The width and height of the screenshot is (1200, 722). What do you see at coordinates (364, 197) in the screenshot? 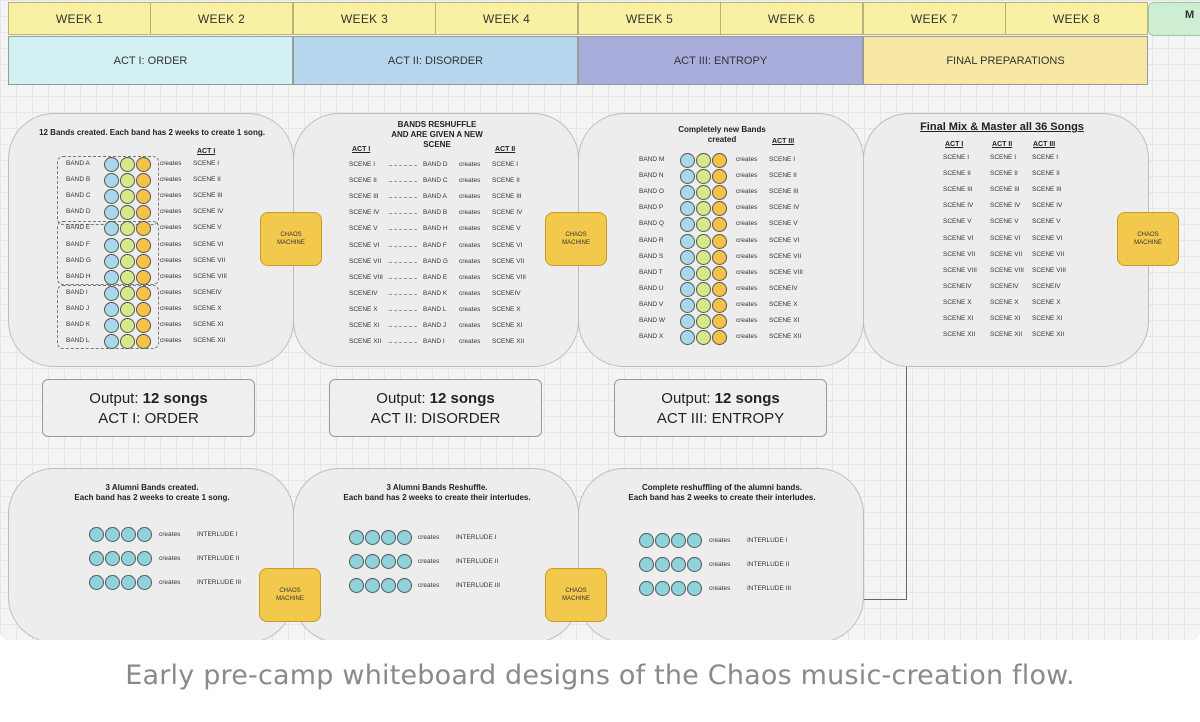
I see `act-i-scene-label: SCENE III` at bounding box center [364, 197].